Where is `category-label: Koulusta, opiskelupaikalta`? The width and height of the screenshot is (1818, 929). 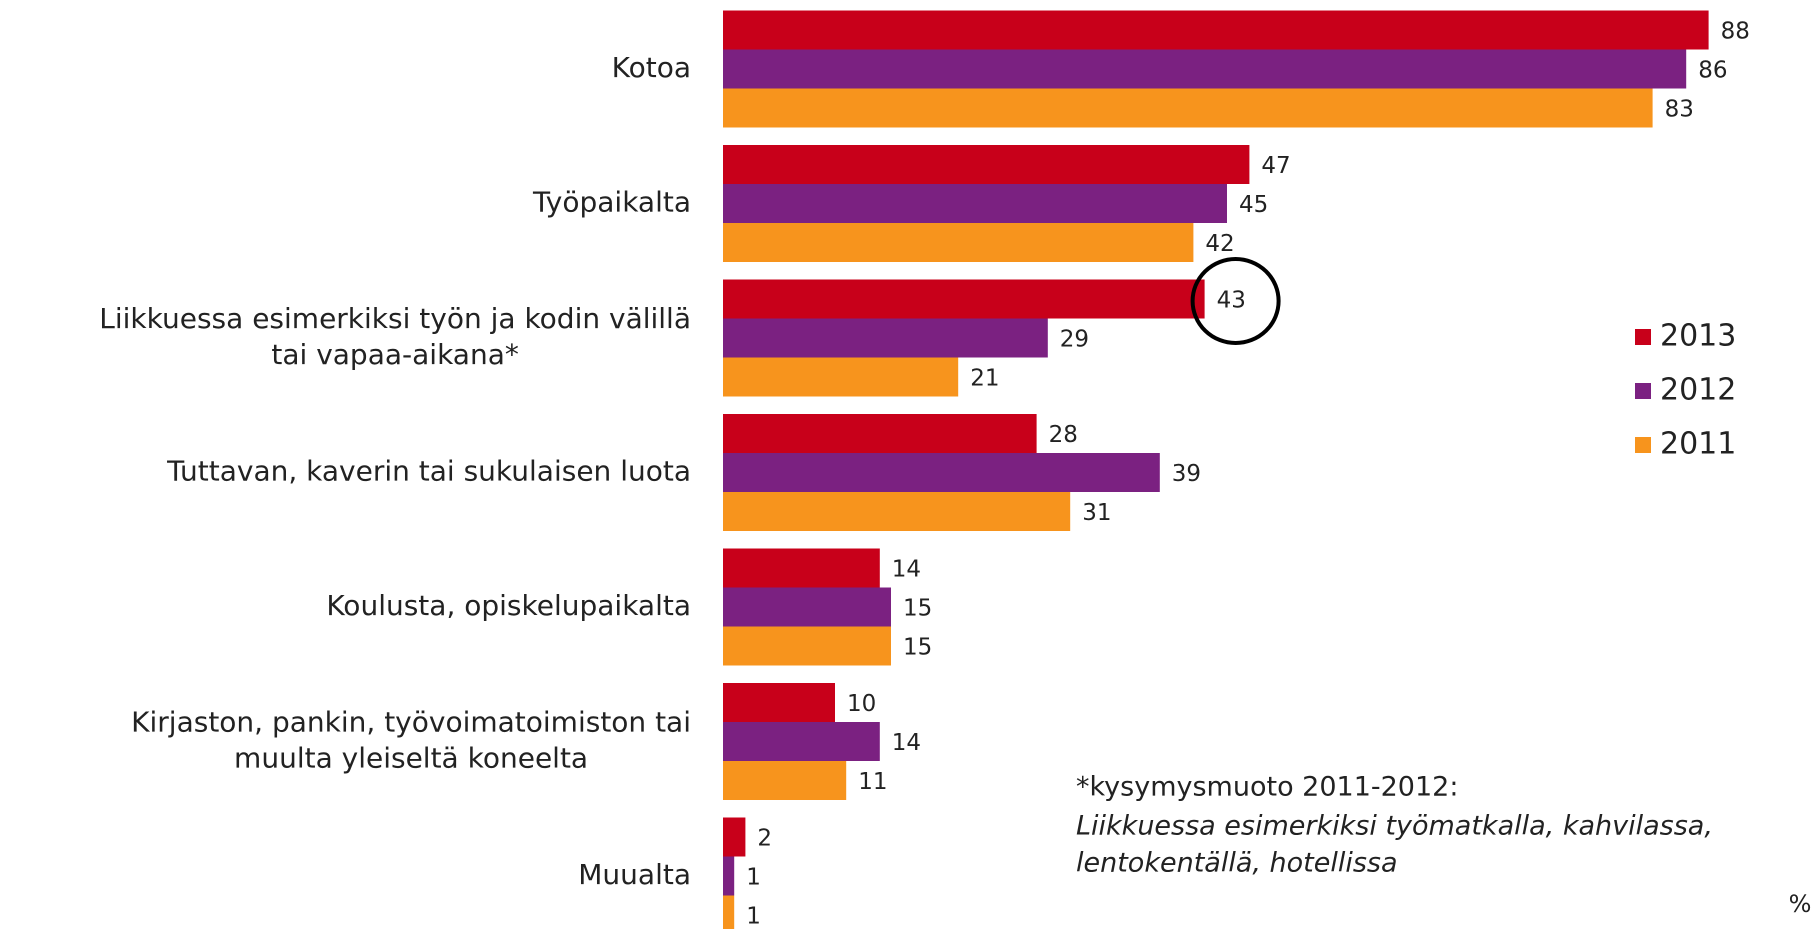
category-label: Koulusta, opiskelupaikalta is located at coordinates (508, 605).